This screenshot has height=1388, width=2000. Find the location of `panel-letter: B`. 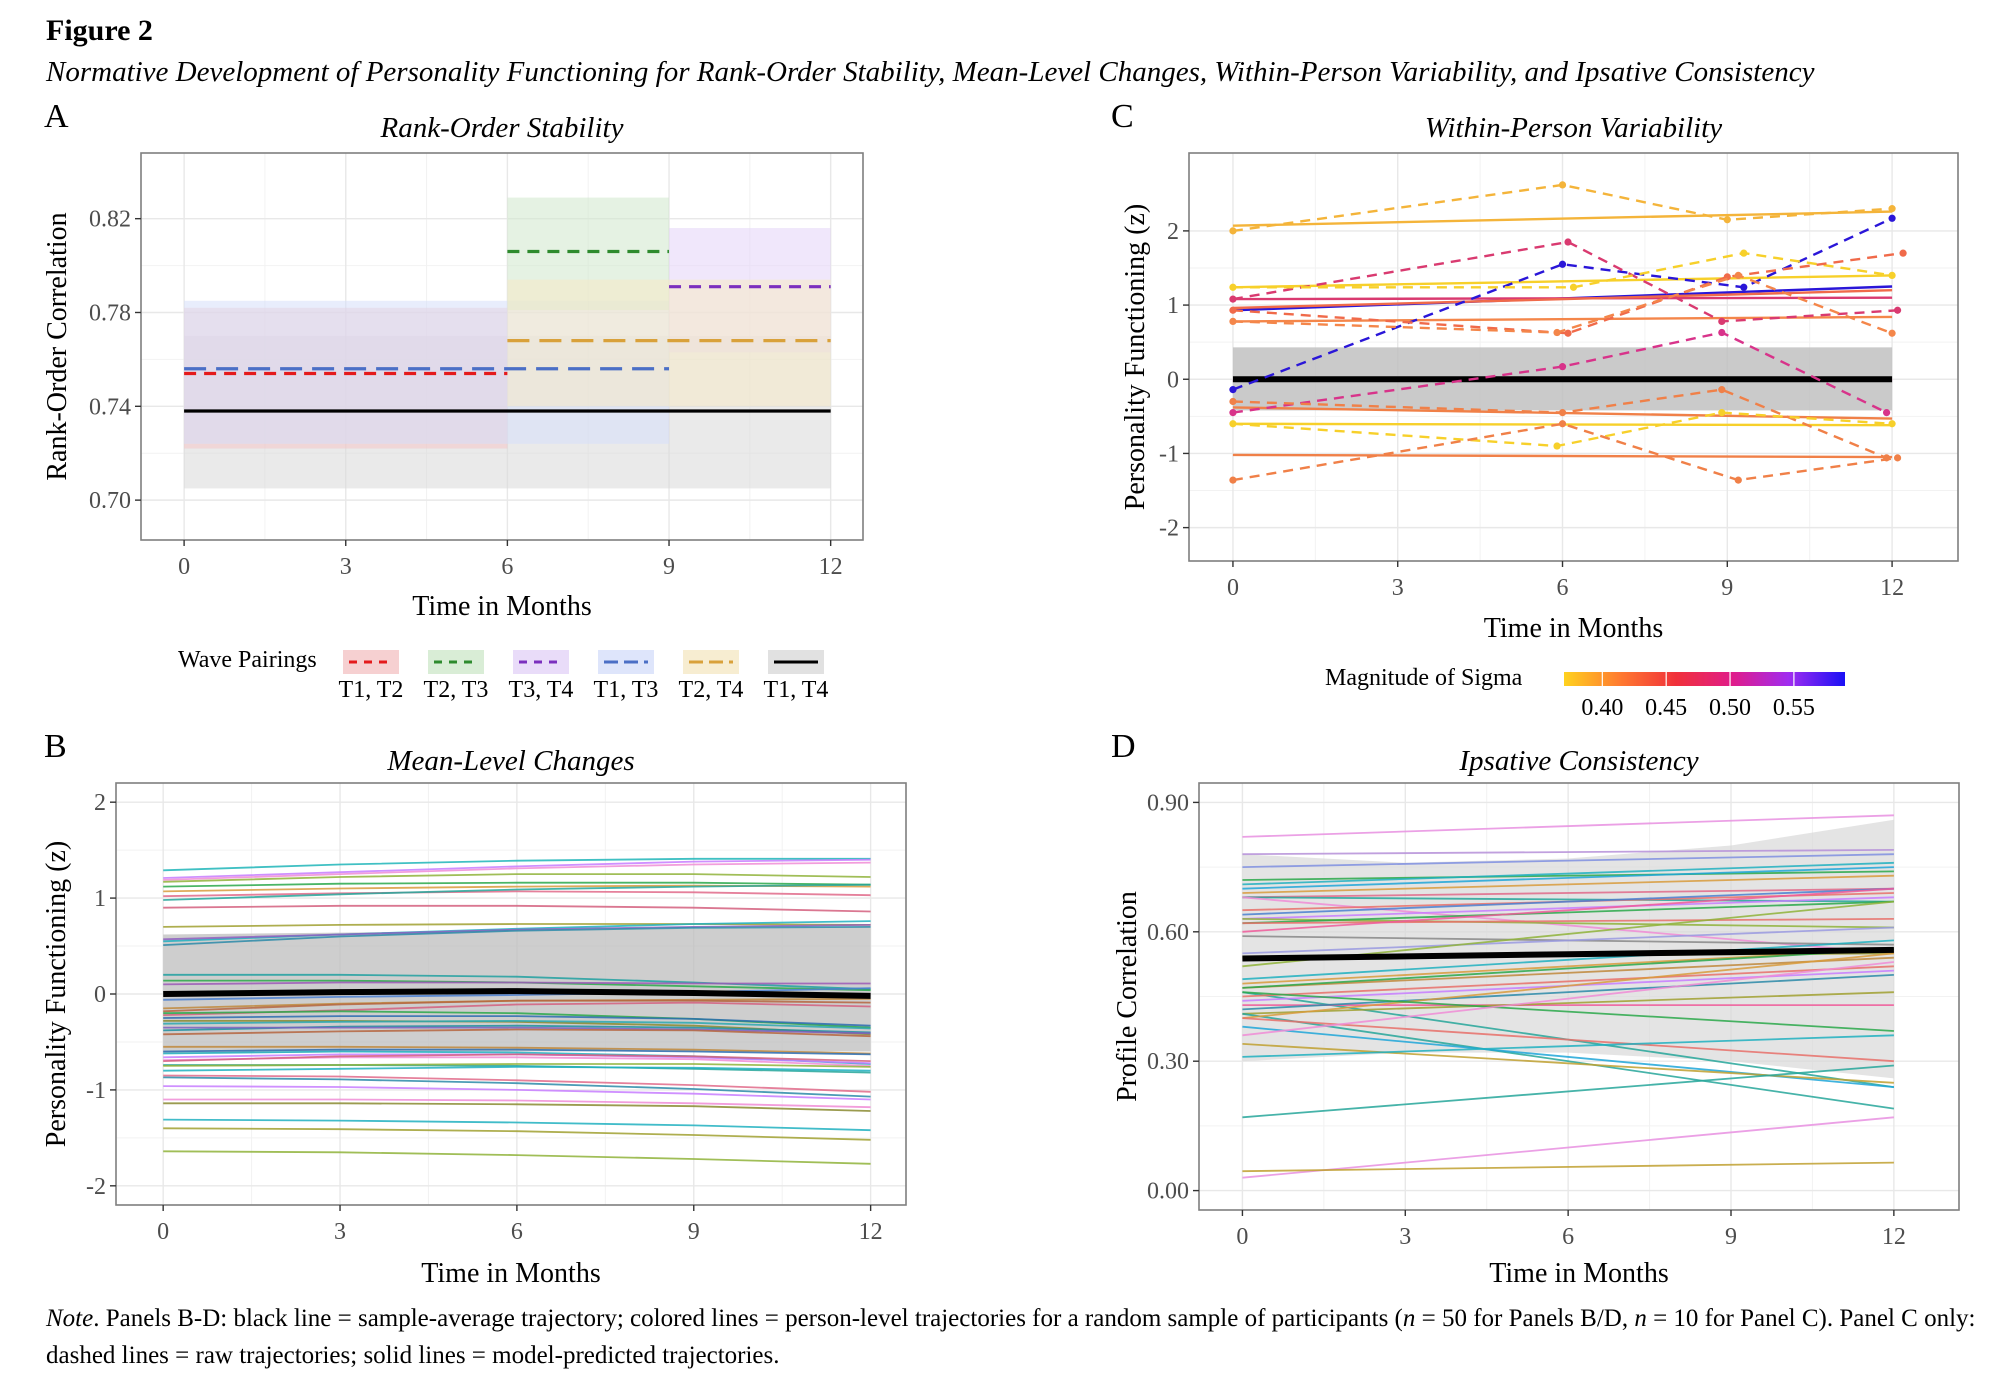

panel-letter: B is located at coordinates (55, 746).